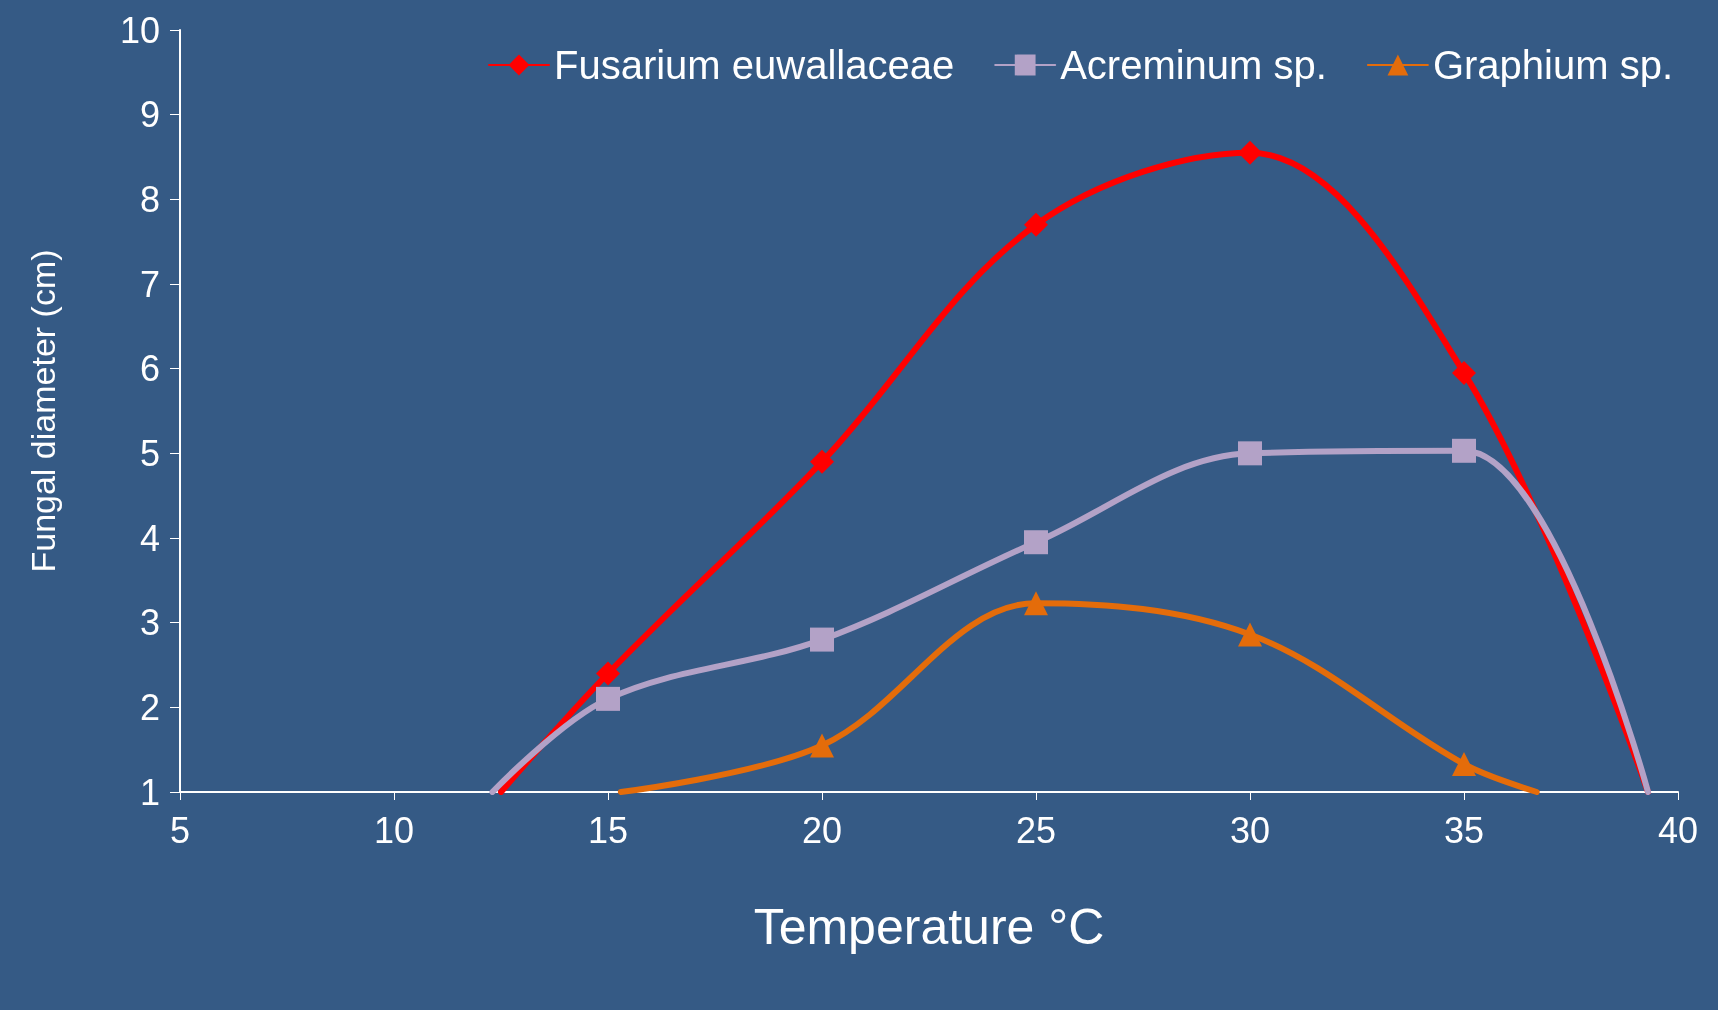 The image size is (1718, 1010). Describe the element at coordinates (149, 115) in the screenshot. I see `y-tick-label: 9` at that location.